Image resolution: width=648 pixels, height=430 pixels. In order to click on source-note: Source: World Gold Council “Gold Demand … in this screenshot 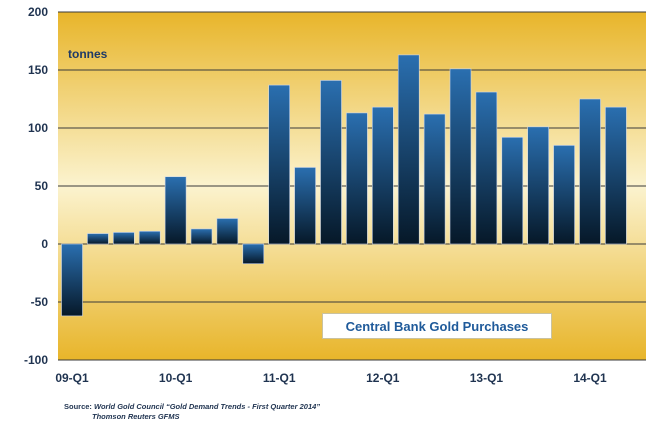, I will do `click(192, 412)`.